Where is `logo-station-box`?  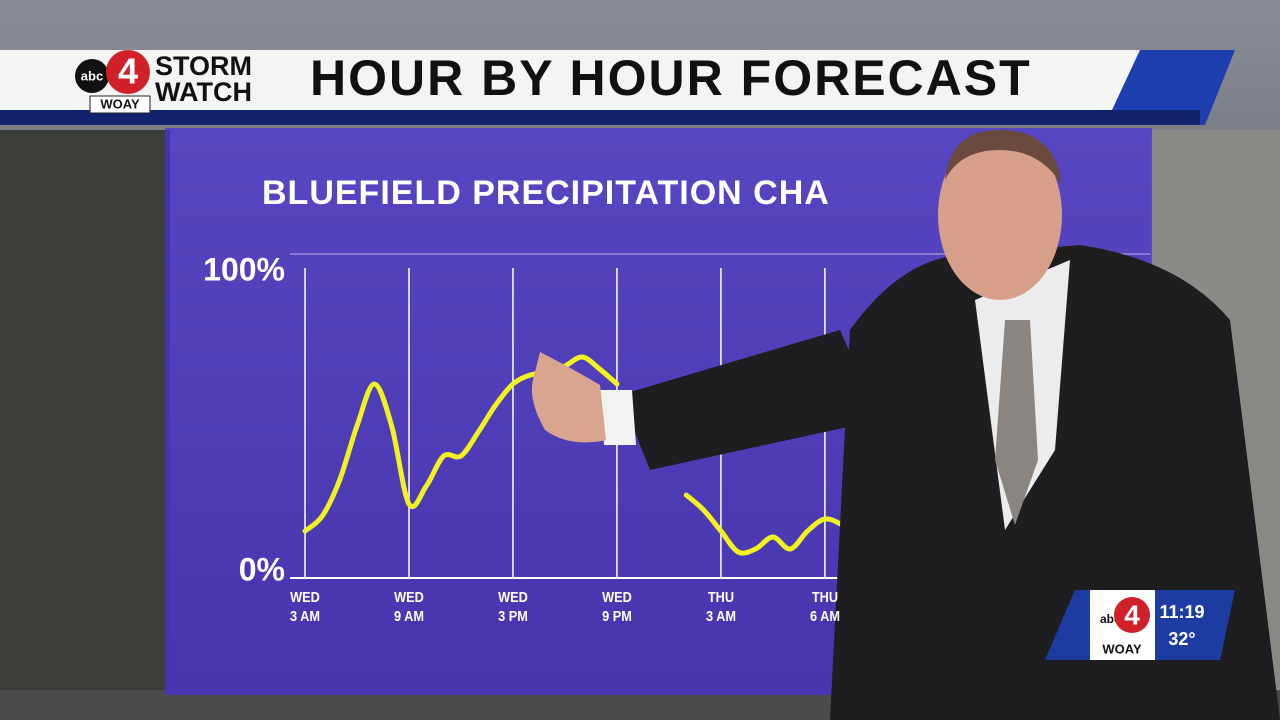 logo-station-box is located at coordinates (120, 104).